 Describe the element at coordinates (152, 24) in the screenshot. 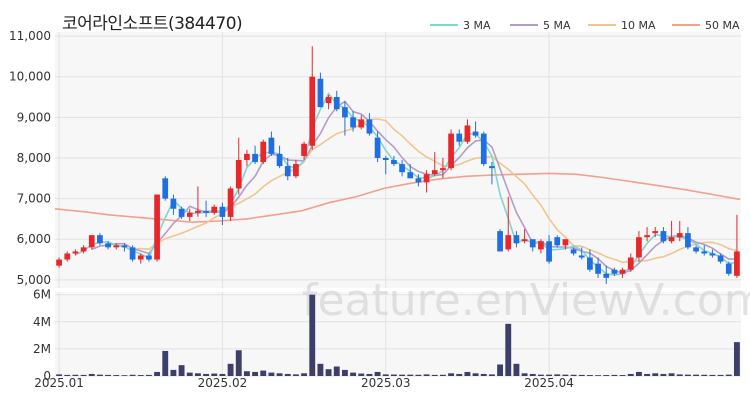

I see `chart-title: 코어라인소프트(384470)` at that location.